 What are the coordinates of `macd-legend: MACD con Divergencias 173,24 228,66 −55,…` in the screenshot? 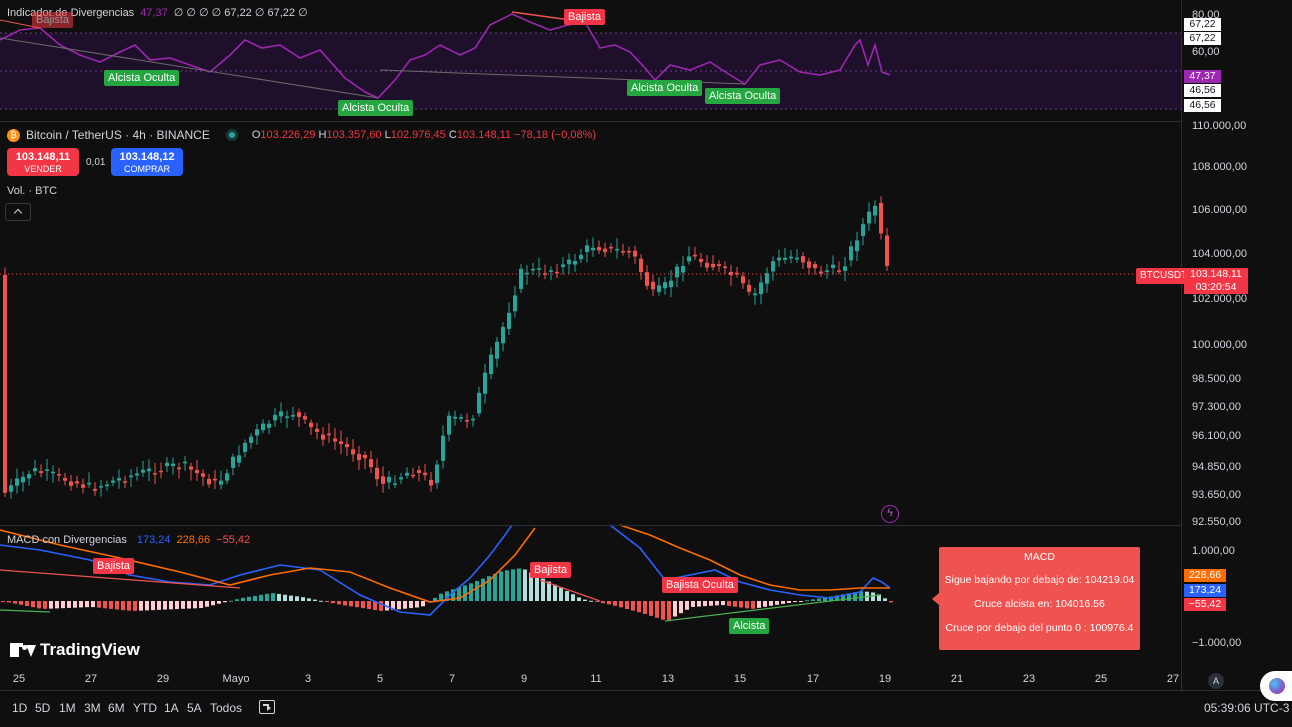 It's located at (128, 540).